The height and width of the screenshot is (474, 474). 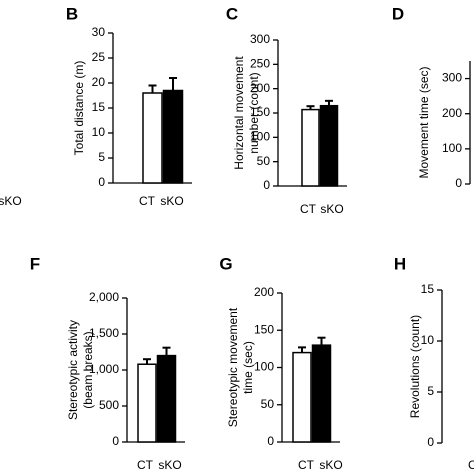 What do you see at coordinates (72, 13) in the screenshot?
I see `panel-label: B` at bounding box center [72, 13].